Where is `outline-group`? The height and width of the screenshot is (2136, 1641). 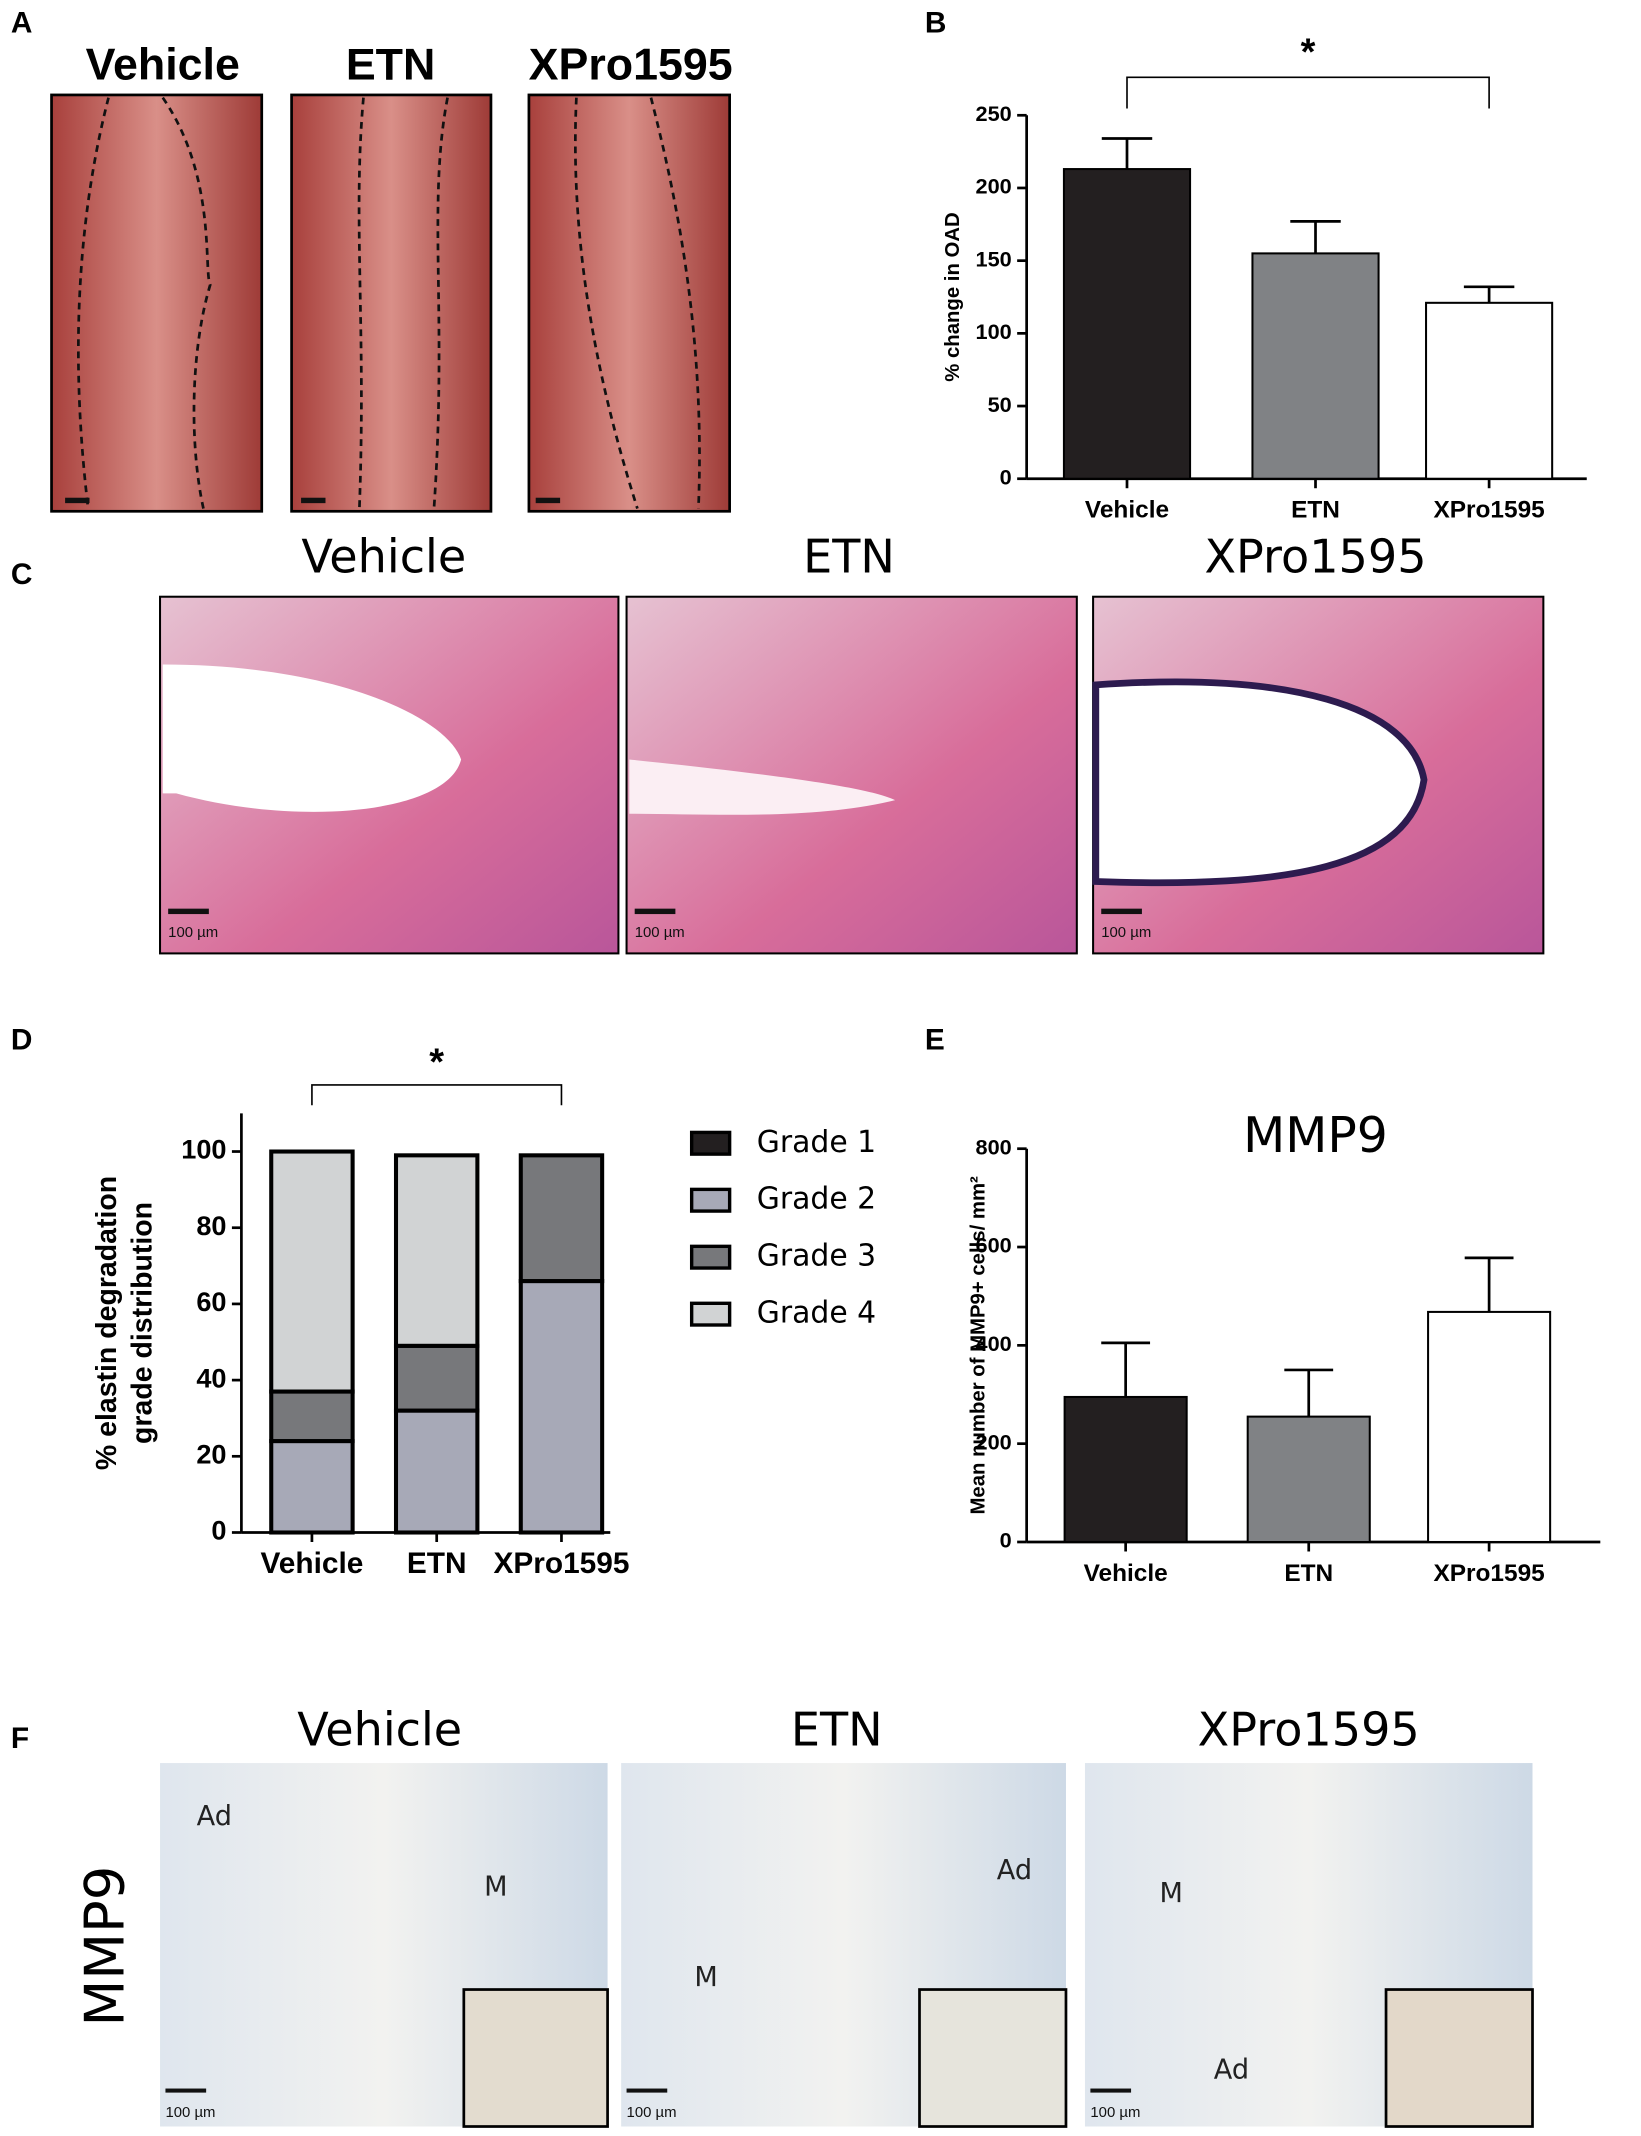
outline-group is located at coordinates (389, 302).